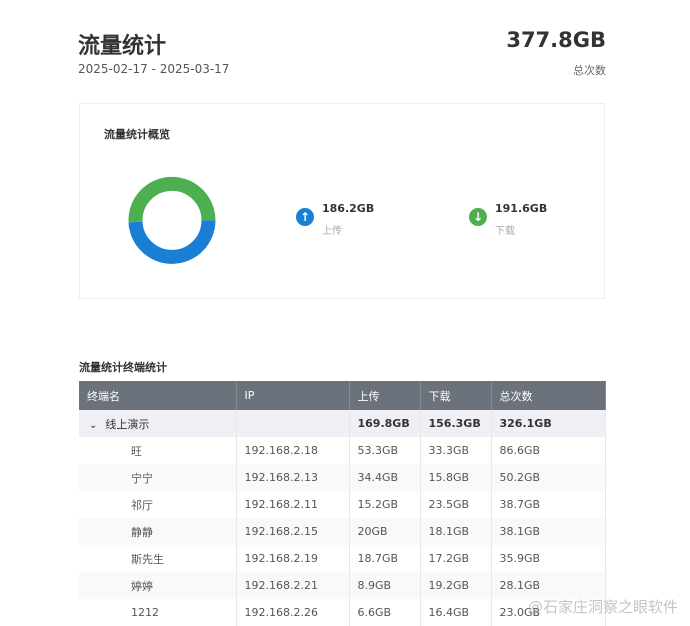  I want to click on overview-title: 流量统计概览, so click(137, 134).